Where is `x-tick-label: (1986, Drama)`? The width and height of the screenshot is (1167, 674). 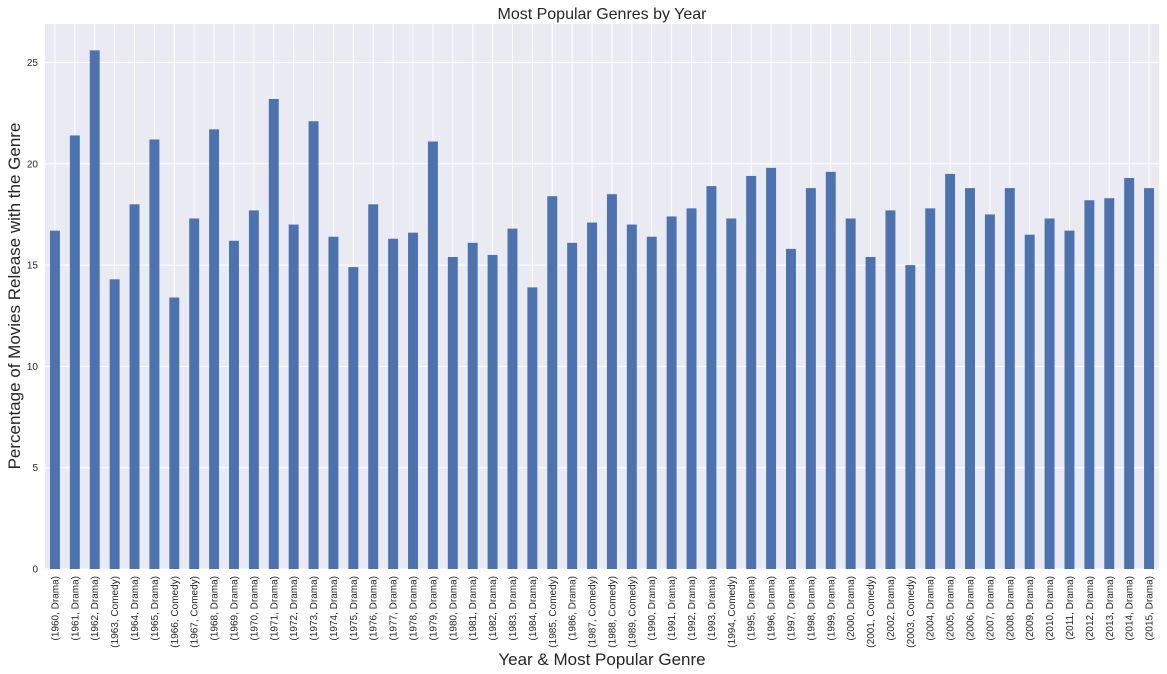 x-tick-label: (1986, Drama) is located at coordinates (573, 608).